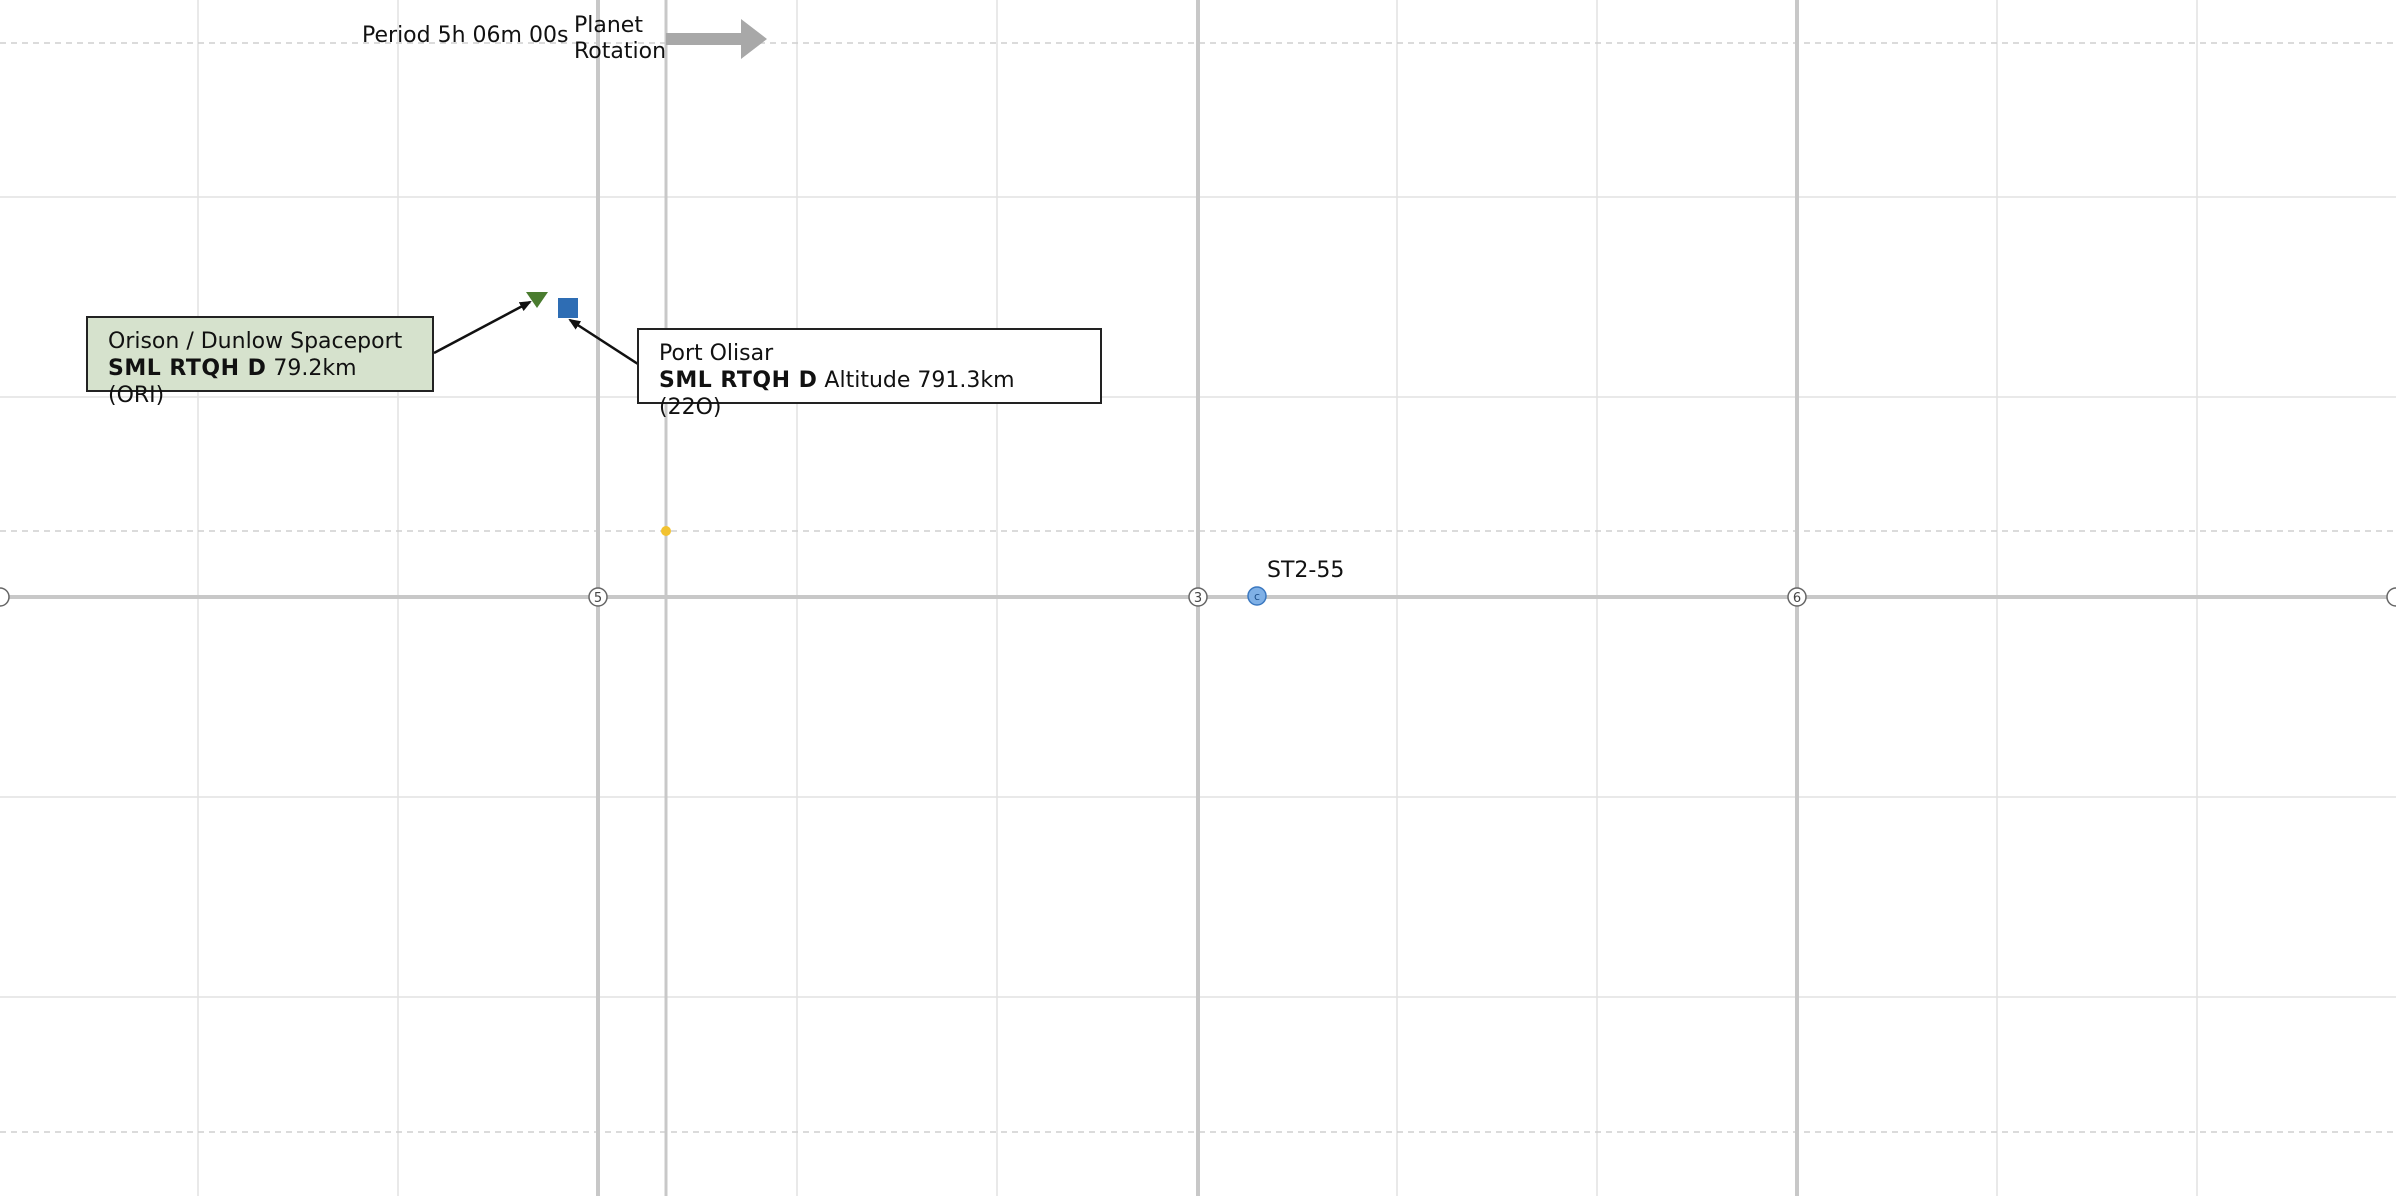  What do you see at coordinates (837, 394) in the screenshot?
I see `port-olisar-detail: Altitude 791.3km (22O)` at bounding box center [837, 394].